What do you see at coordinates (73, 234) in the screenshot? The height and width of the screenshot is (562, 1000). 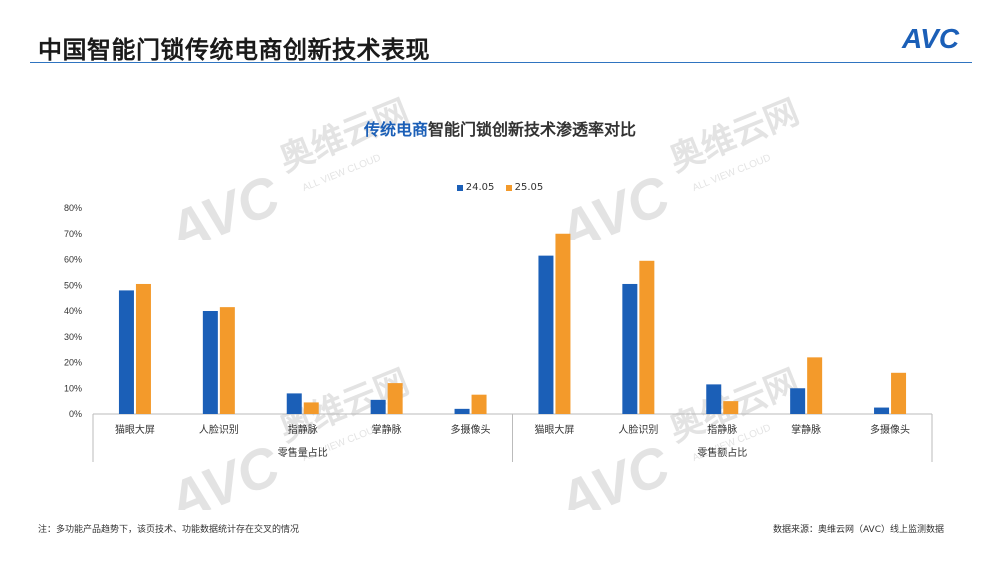 I see `y-tick-label: 70%` at bounding box center [73, 234].